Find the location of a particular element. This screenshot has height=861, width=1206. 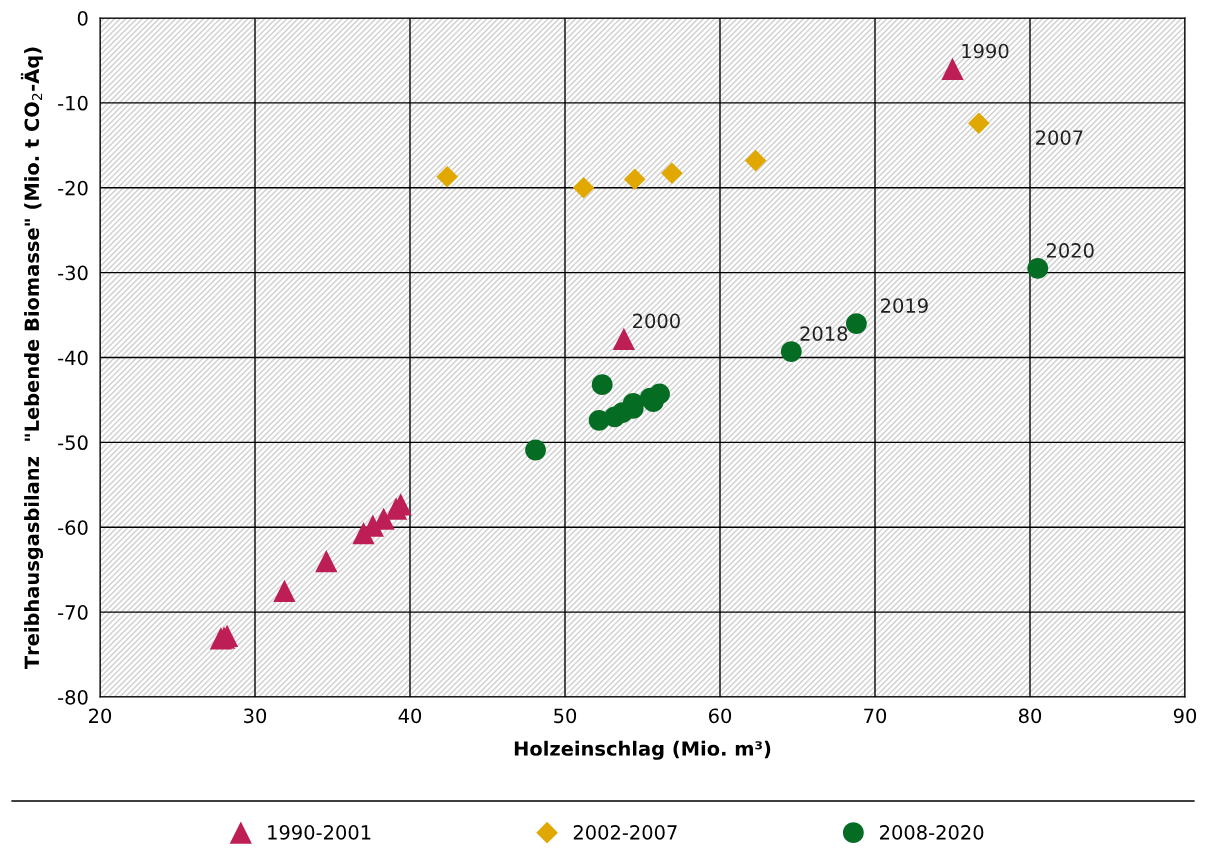

x-tick-label: 70 is located at coordinates (875, 716).